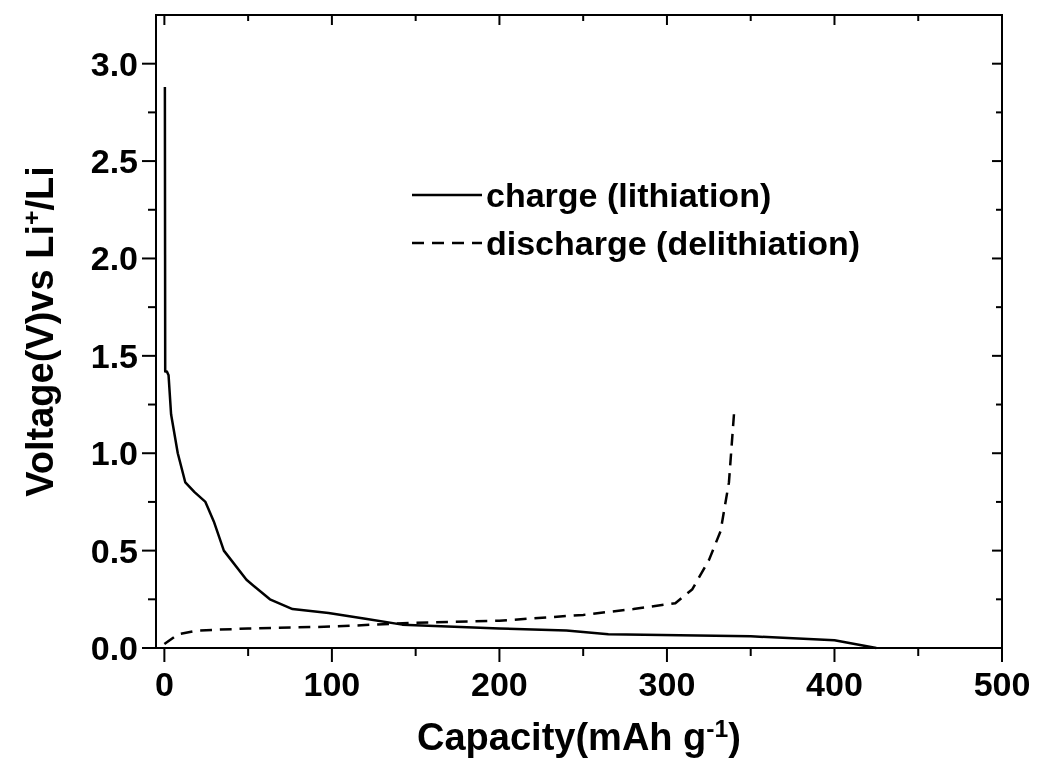 The image size is (1041, 762). What do you see at coordinates (114, 355) in the screenshot?
I see `y-tick-label: 1.5` at bounding box center [114, 355].